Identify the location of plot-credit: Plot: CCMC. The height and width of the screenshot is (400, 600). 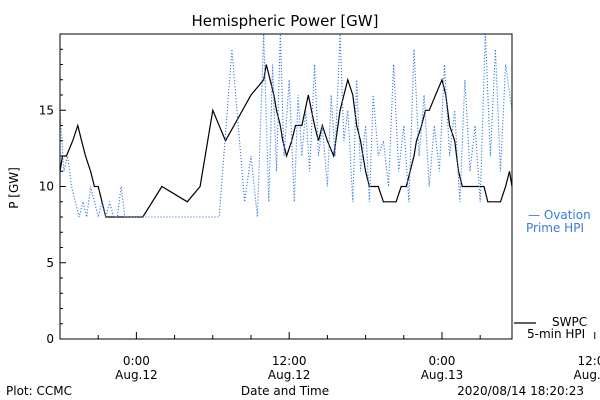
(39, 391).